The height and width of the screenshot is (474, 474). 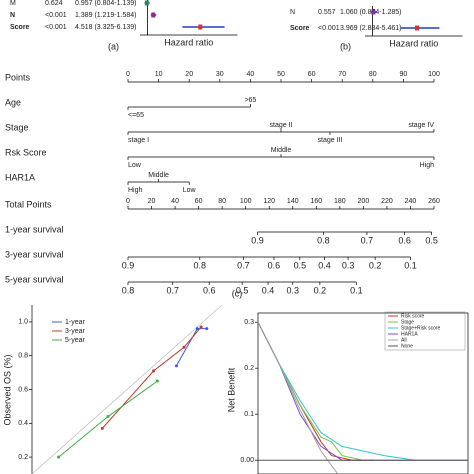 I want to click on row-label: HAR1A, so click(x=20, y=177).